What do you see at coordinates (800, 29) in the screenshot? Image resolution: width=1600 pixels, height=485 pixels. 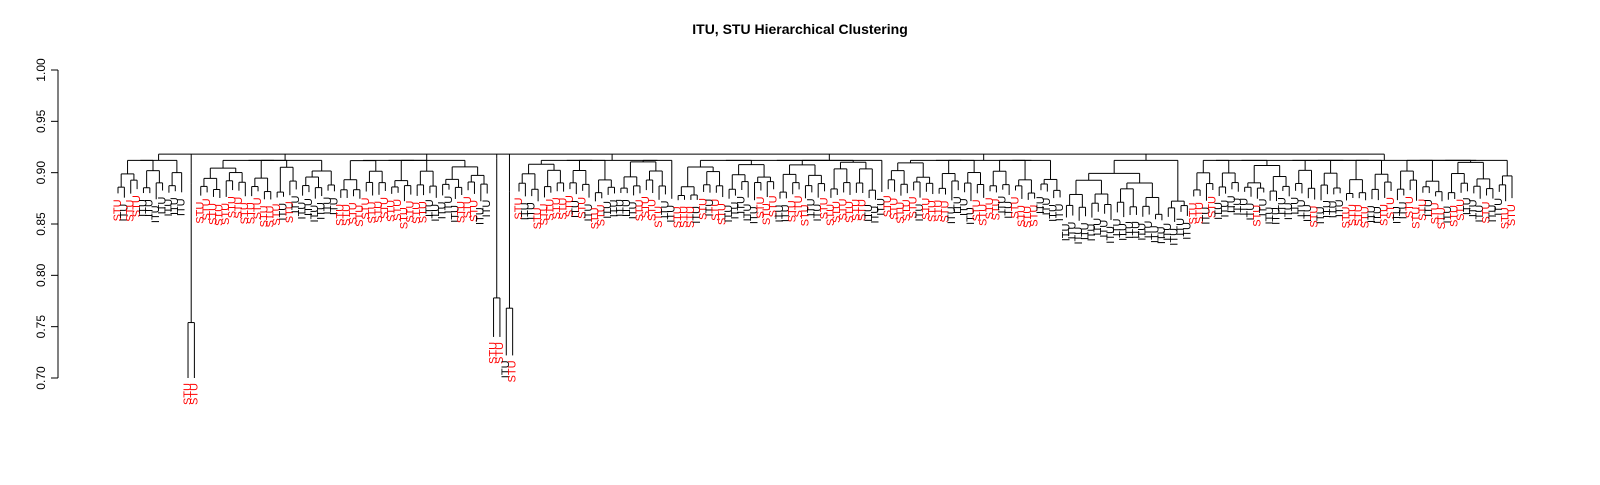 I see `chart-title: ITU, STU Hierarchical Clustering` at bounding box center [800, 29].